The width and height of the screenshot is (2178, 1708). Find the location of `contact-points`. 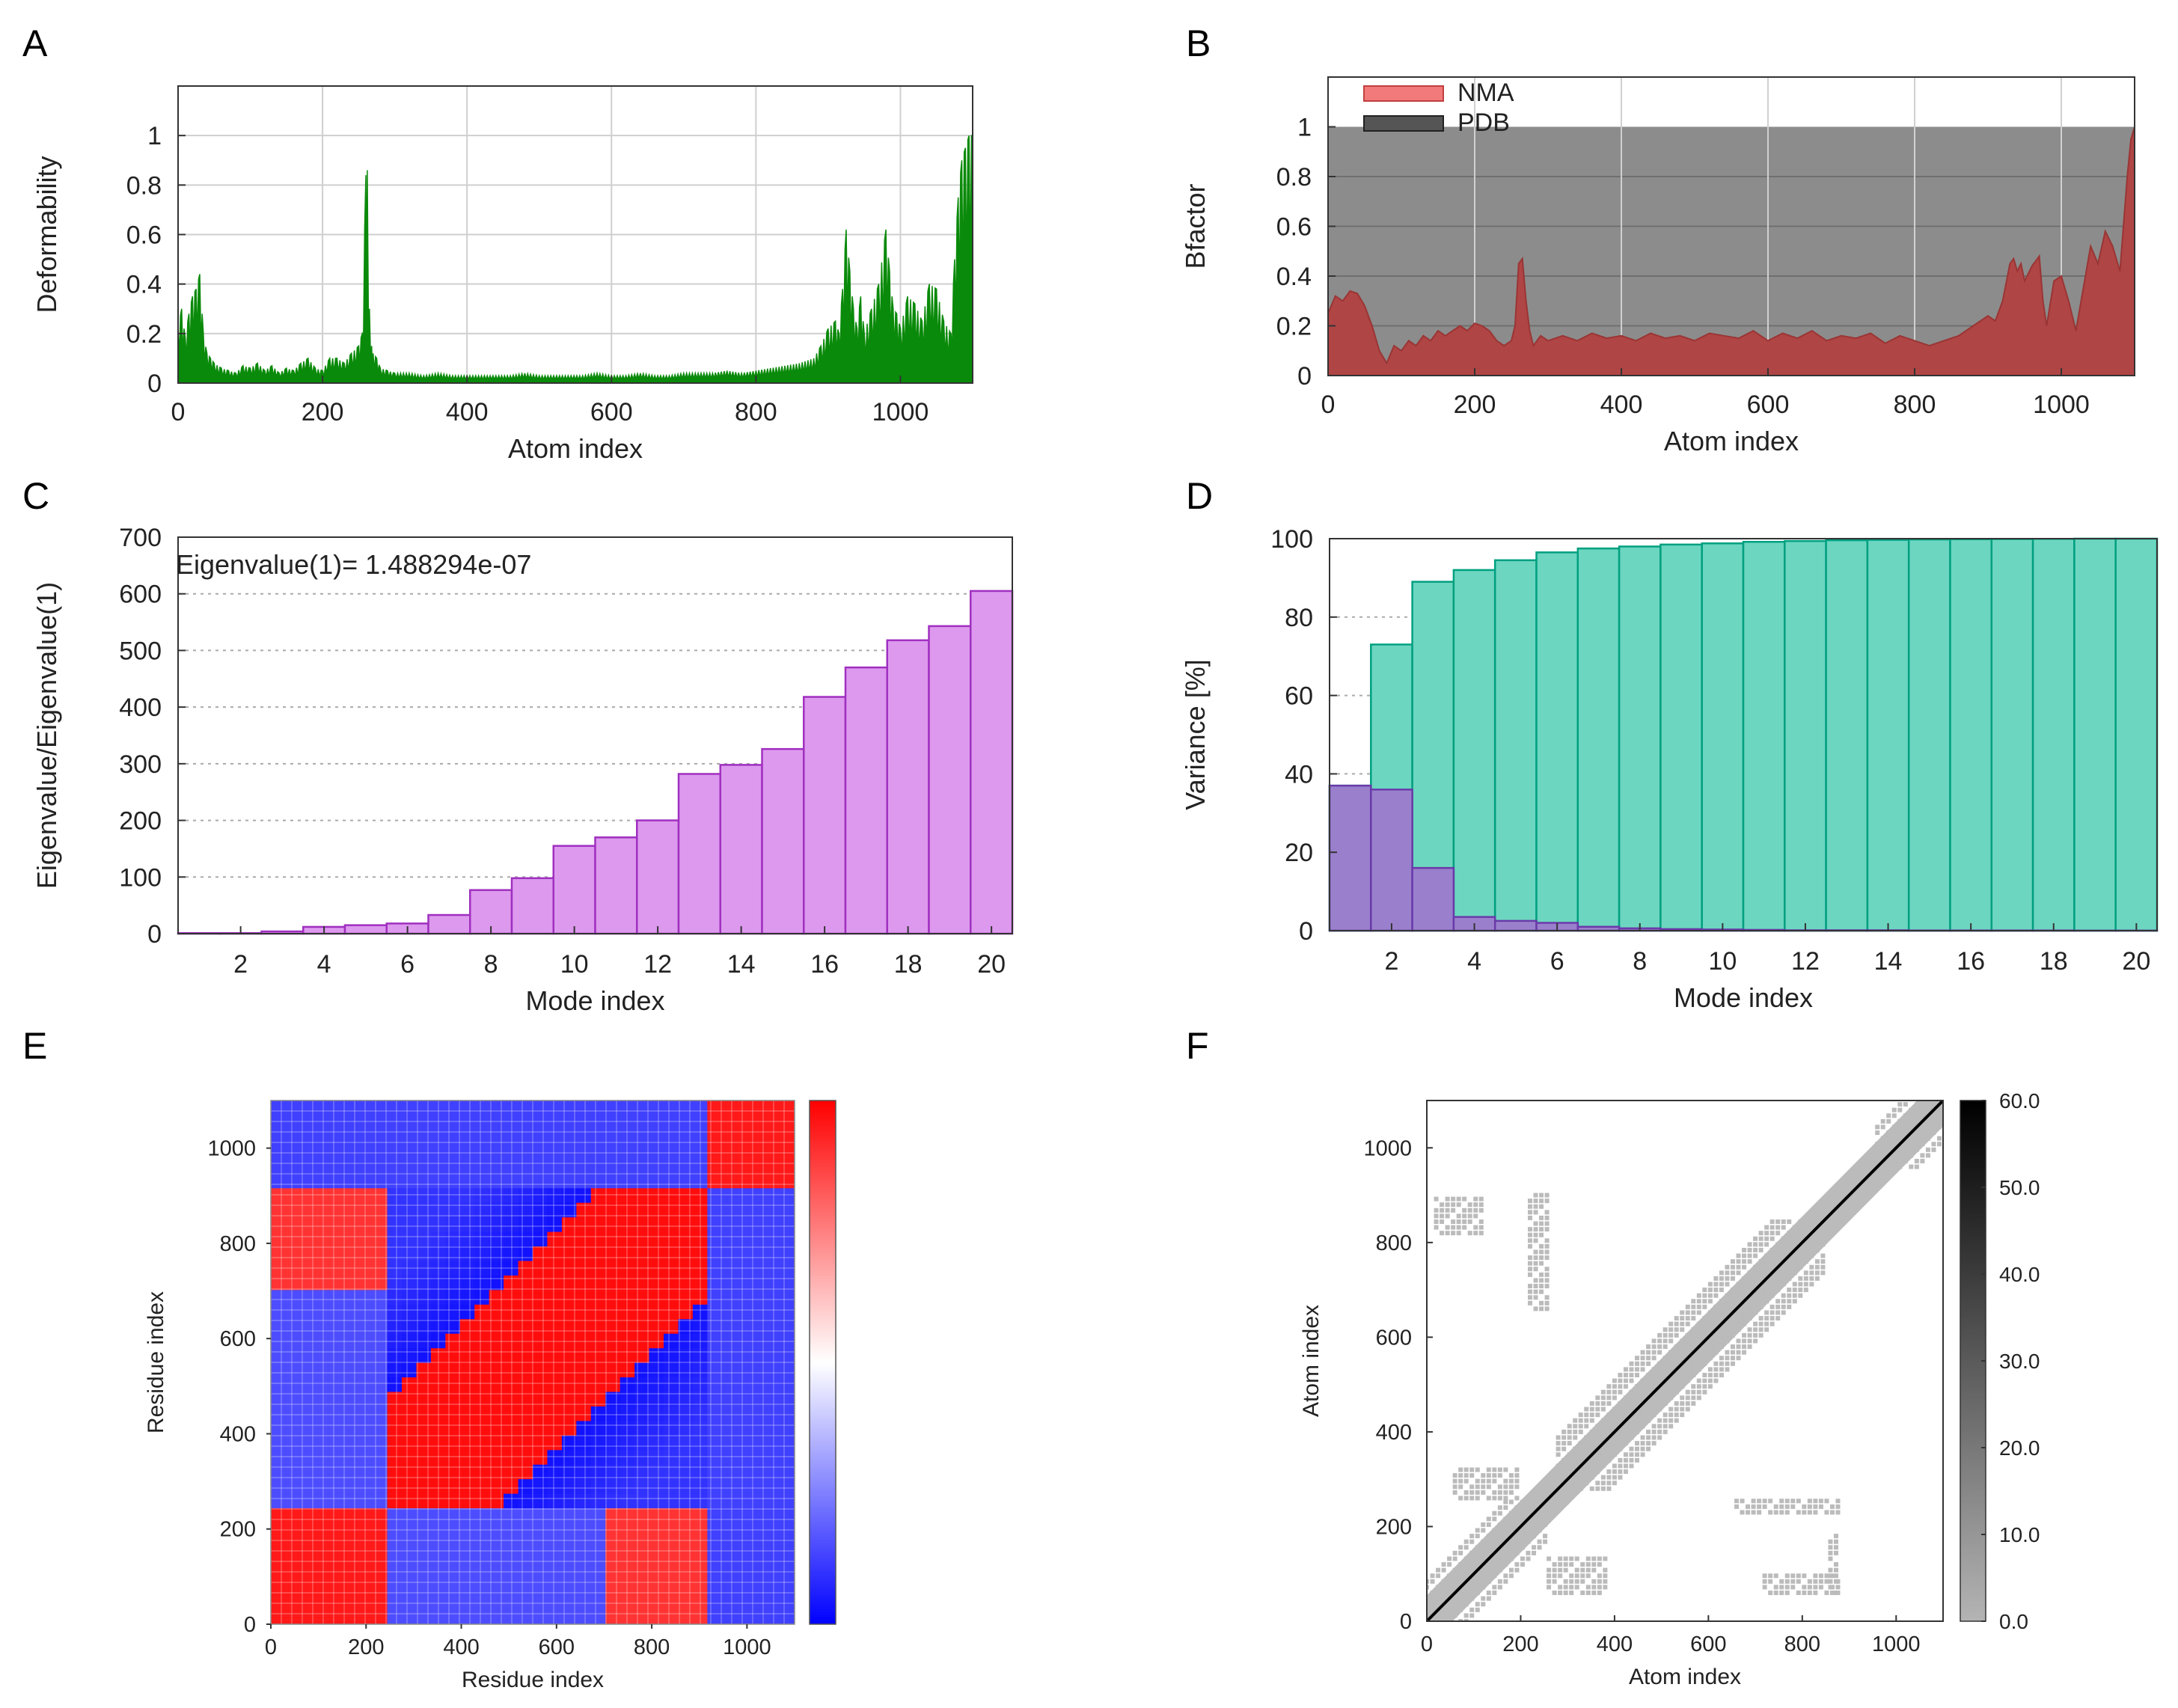

contact-points is located at coordinates (1685, 1361).